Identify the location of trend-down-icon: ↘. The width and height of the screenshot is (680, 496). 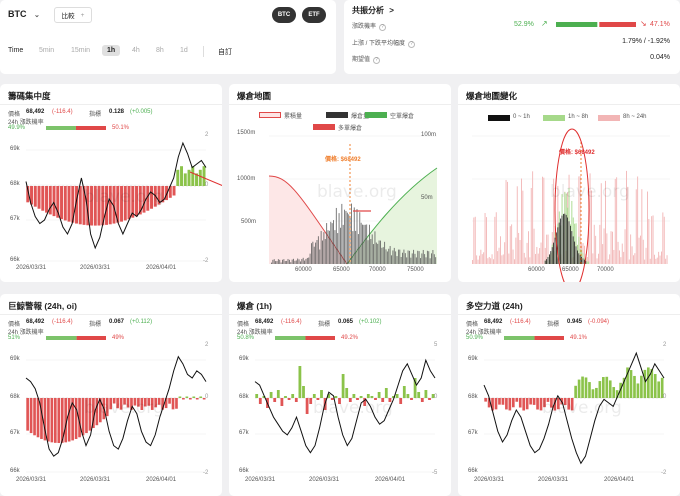
(643, 23).